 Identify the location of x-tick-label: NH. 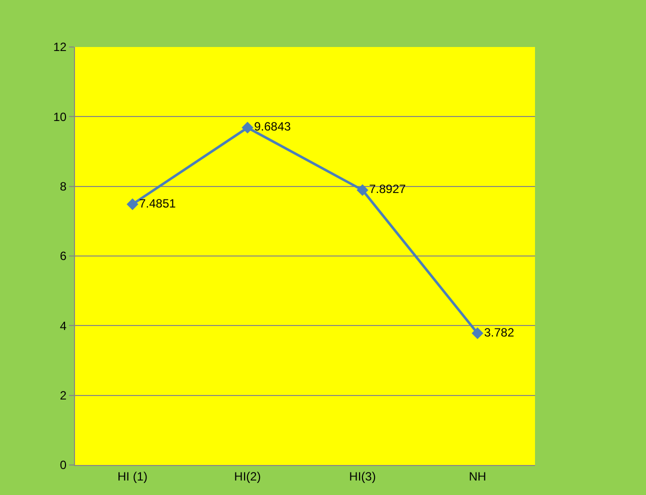
(477, 476).